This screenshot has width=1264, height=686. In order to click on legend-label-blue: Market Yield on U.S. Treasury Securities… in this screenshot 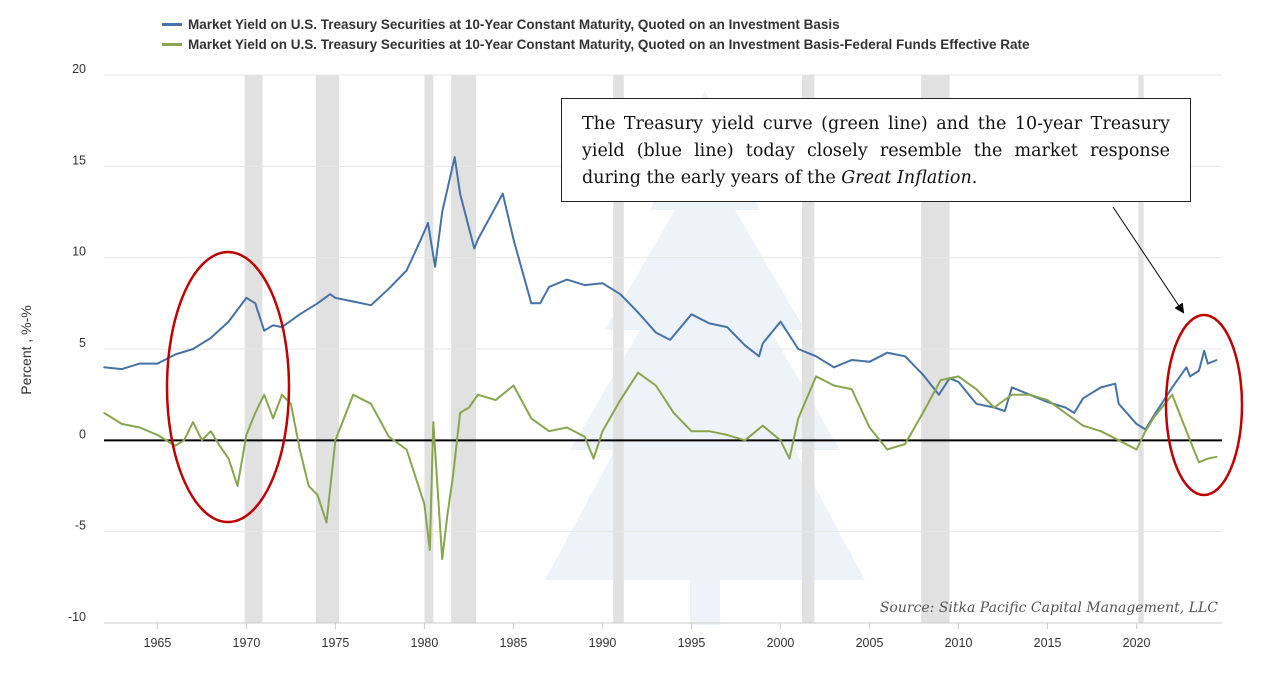, I will do `click(514, 24)`.